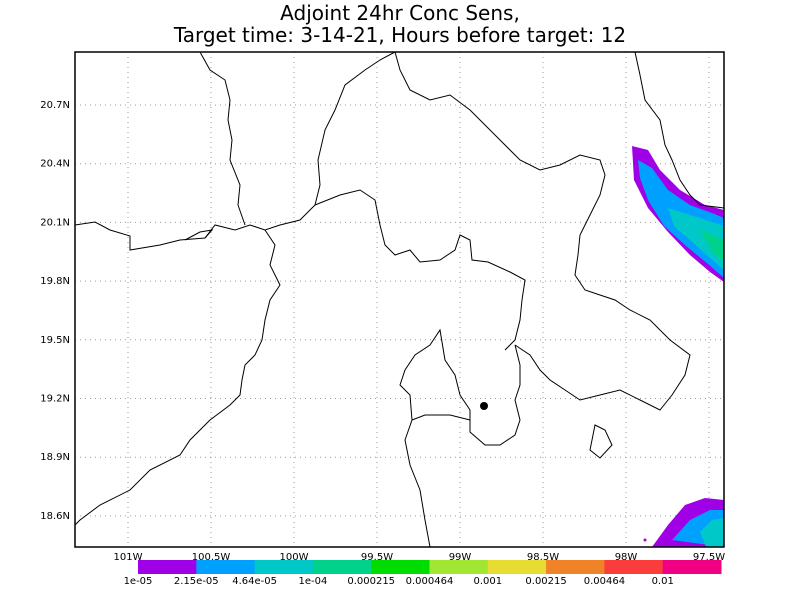 This screenshot has height=600, width=800. What do you see at coordinates (484, 406) in the screenshot?
I see `target-site` at bounding box center [484, 406].